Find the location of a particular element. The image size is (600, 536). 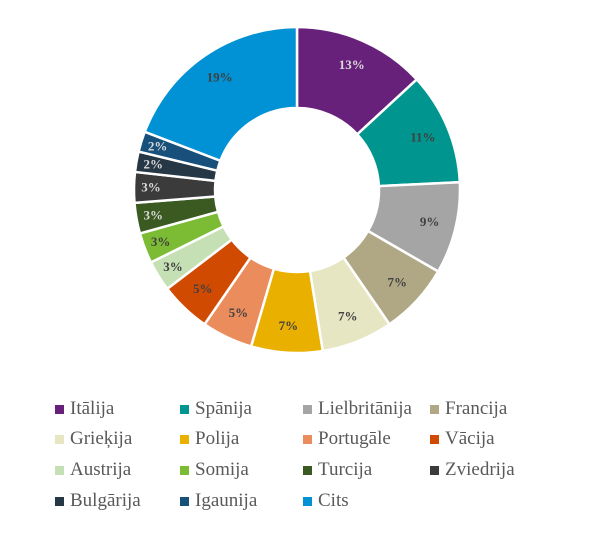

legend-item: Austrija is located at coordinates (93, 470).